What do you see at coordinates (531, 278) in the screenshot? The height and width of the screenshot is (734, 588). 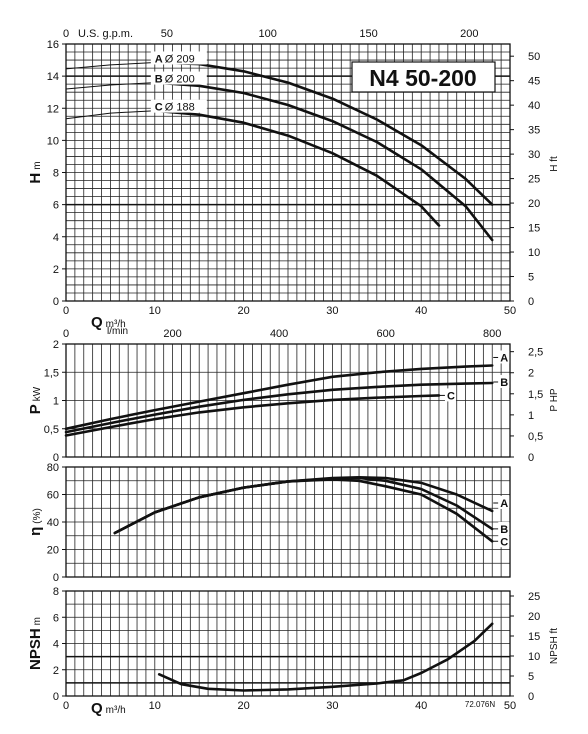 I see `head-y2-tick-label: 5` at bounding box center [531, 278].